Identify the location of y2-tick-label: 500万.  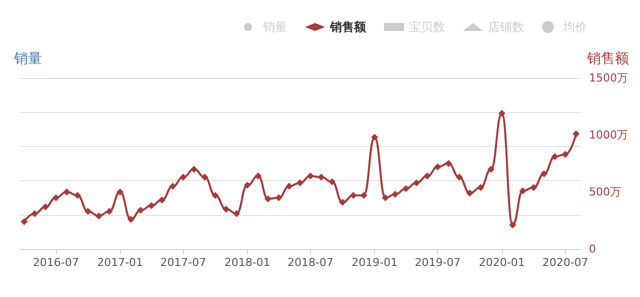
(605, 192).